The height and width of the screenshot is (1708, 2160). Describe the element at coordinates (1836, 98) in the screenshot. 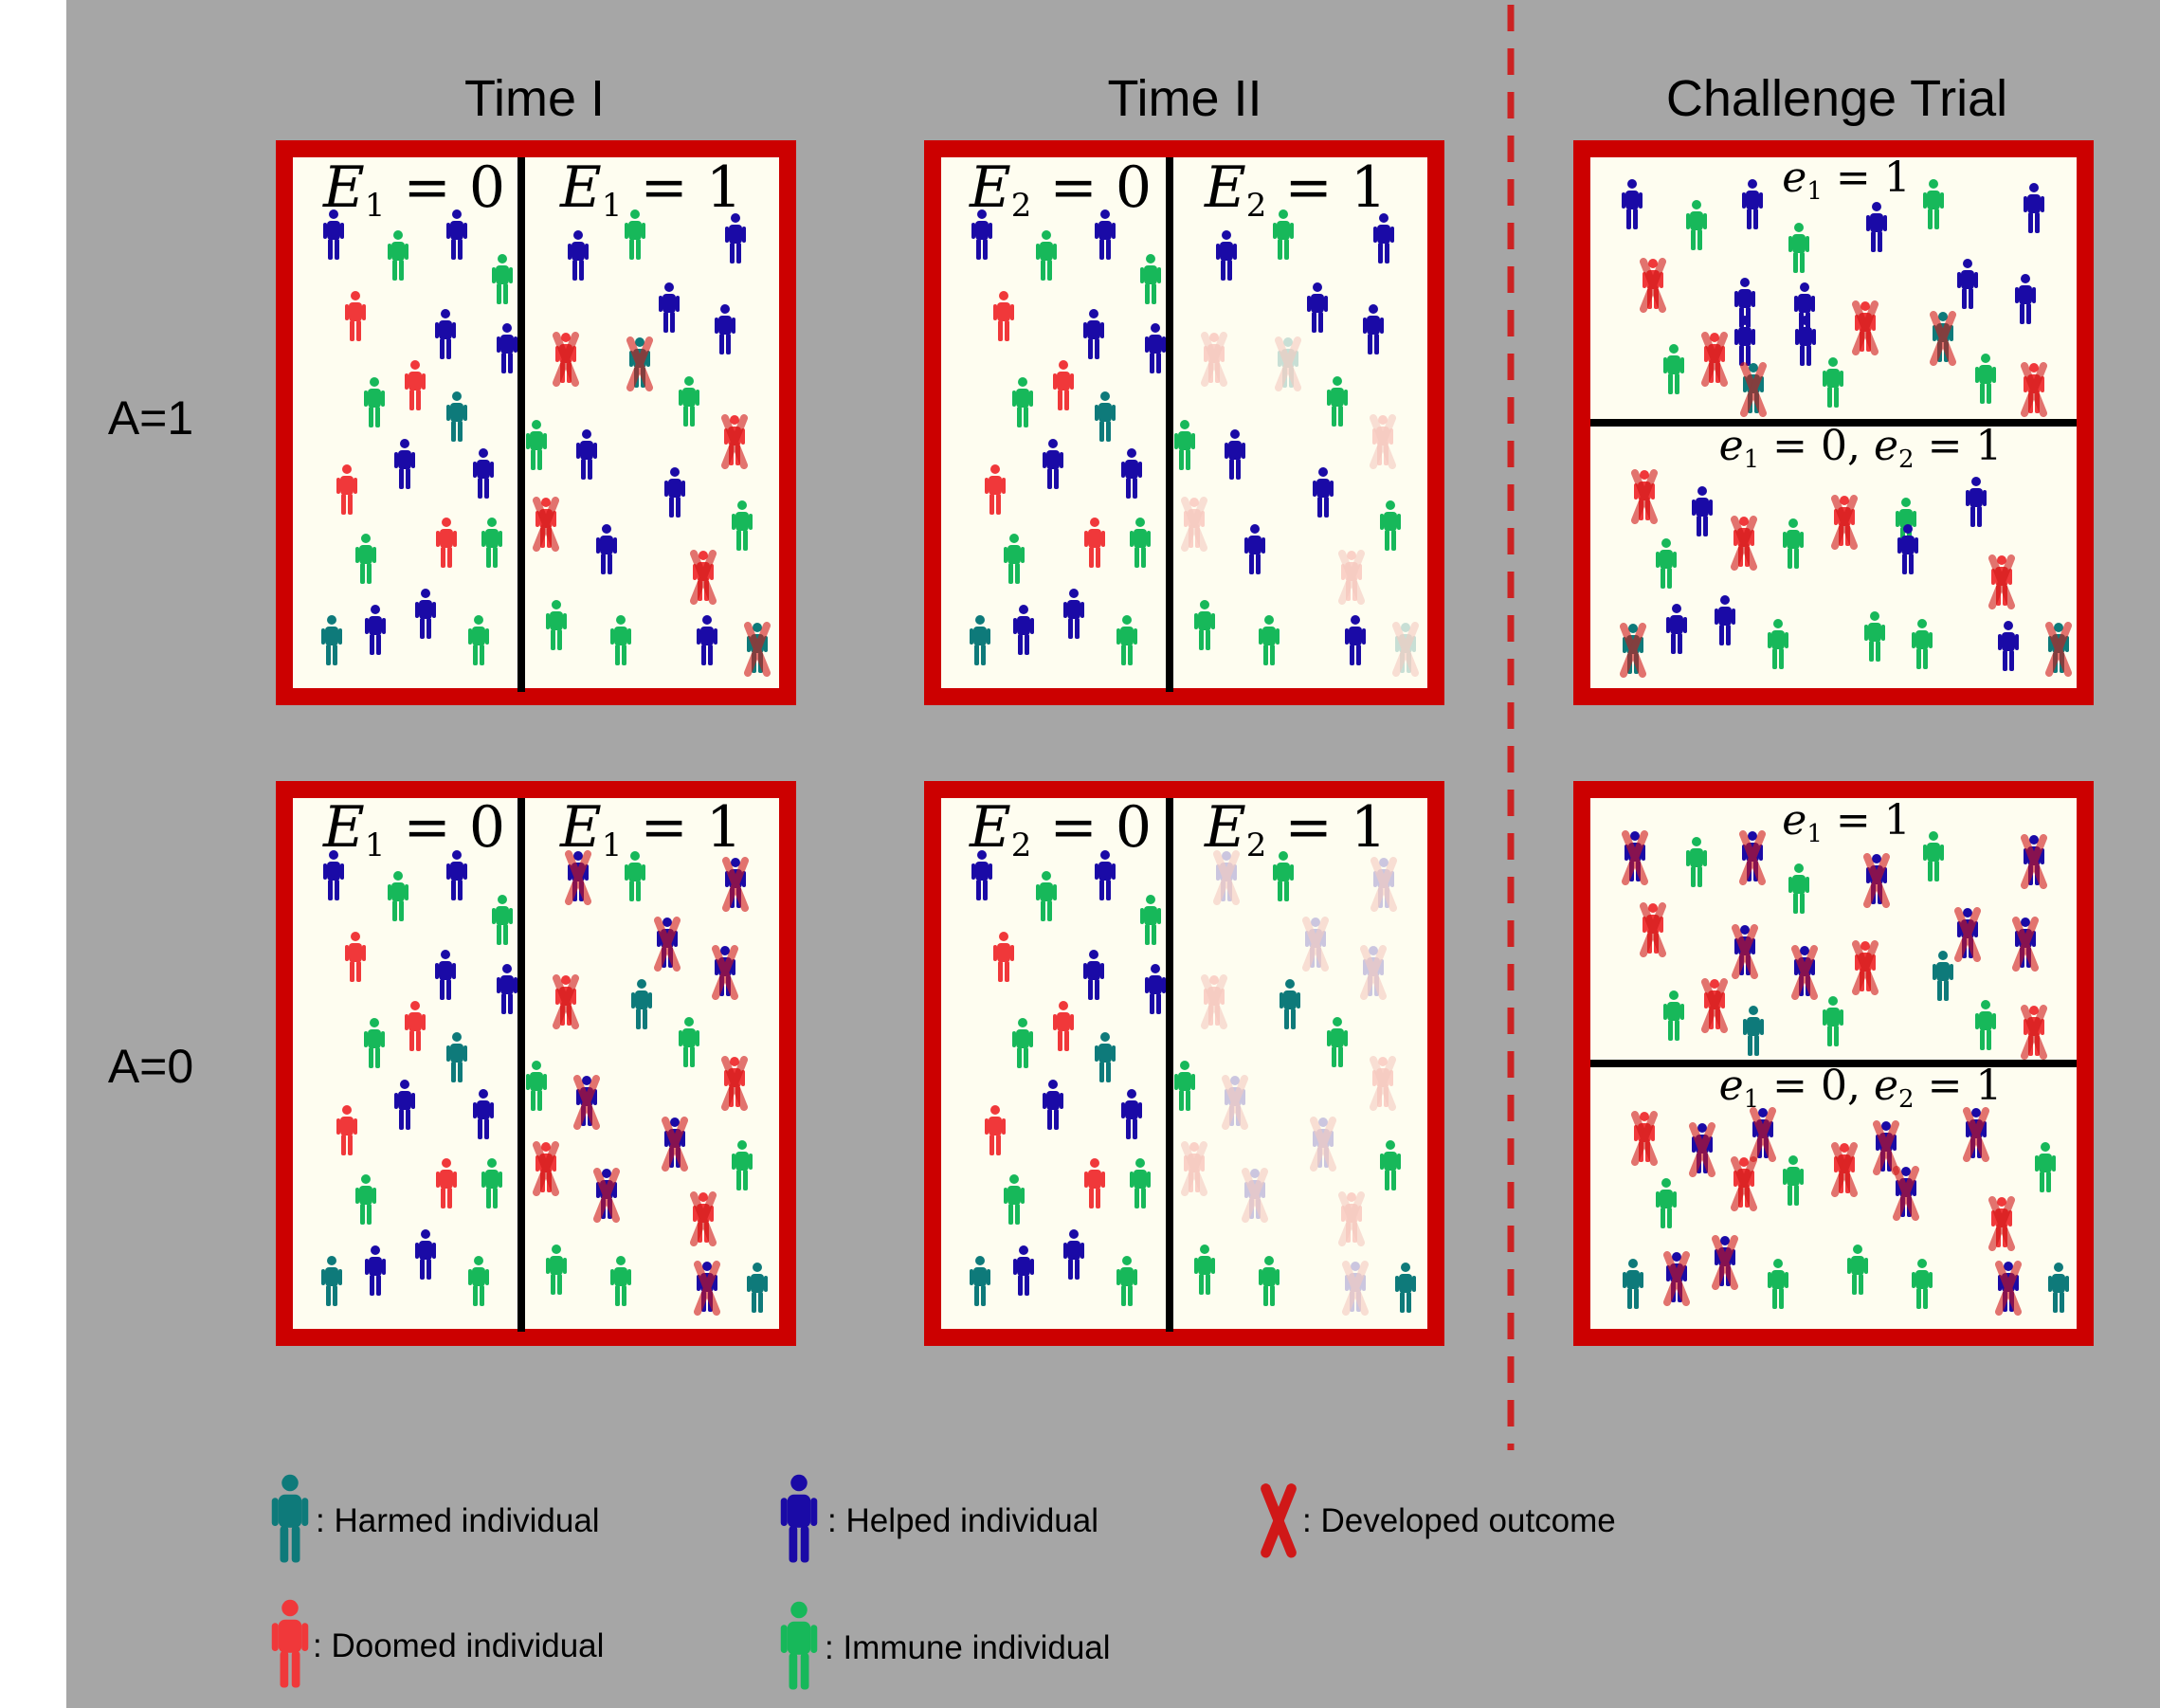

I see `header-challenge-trial: Challenge Trial` at that location.